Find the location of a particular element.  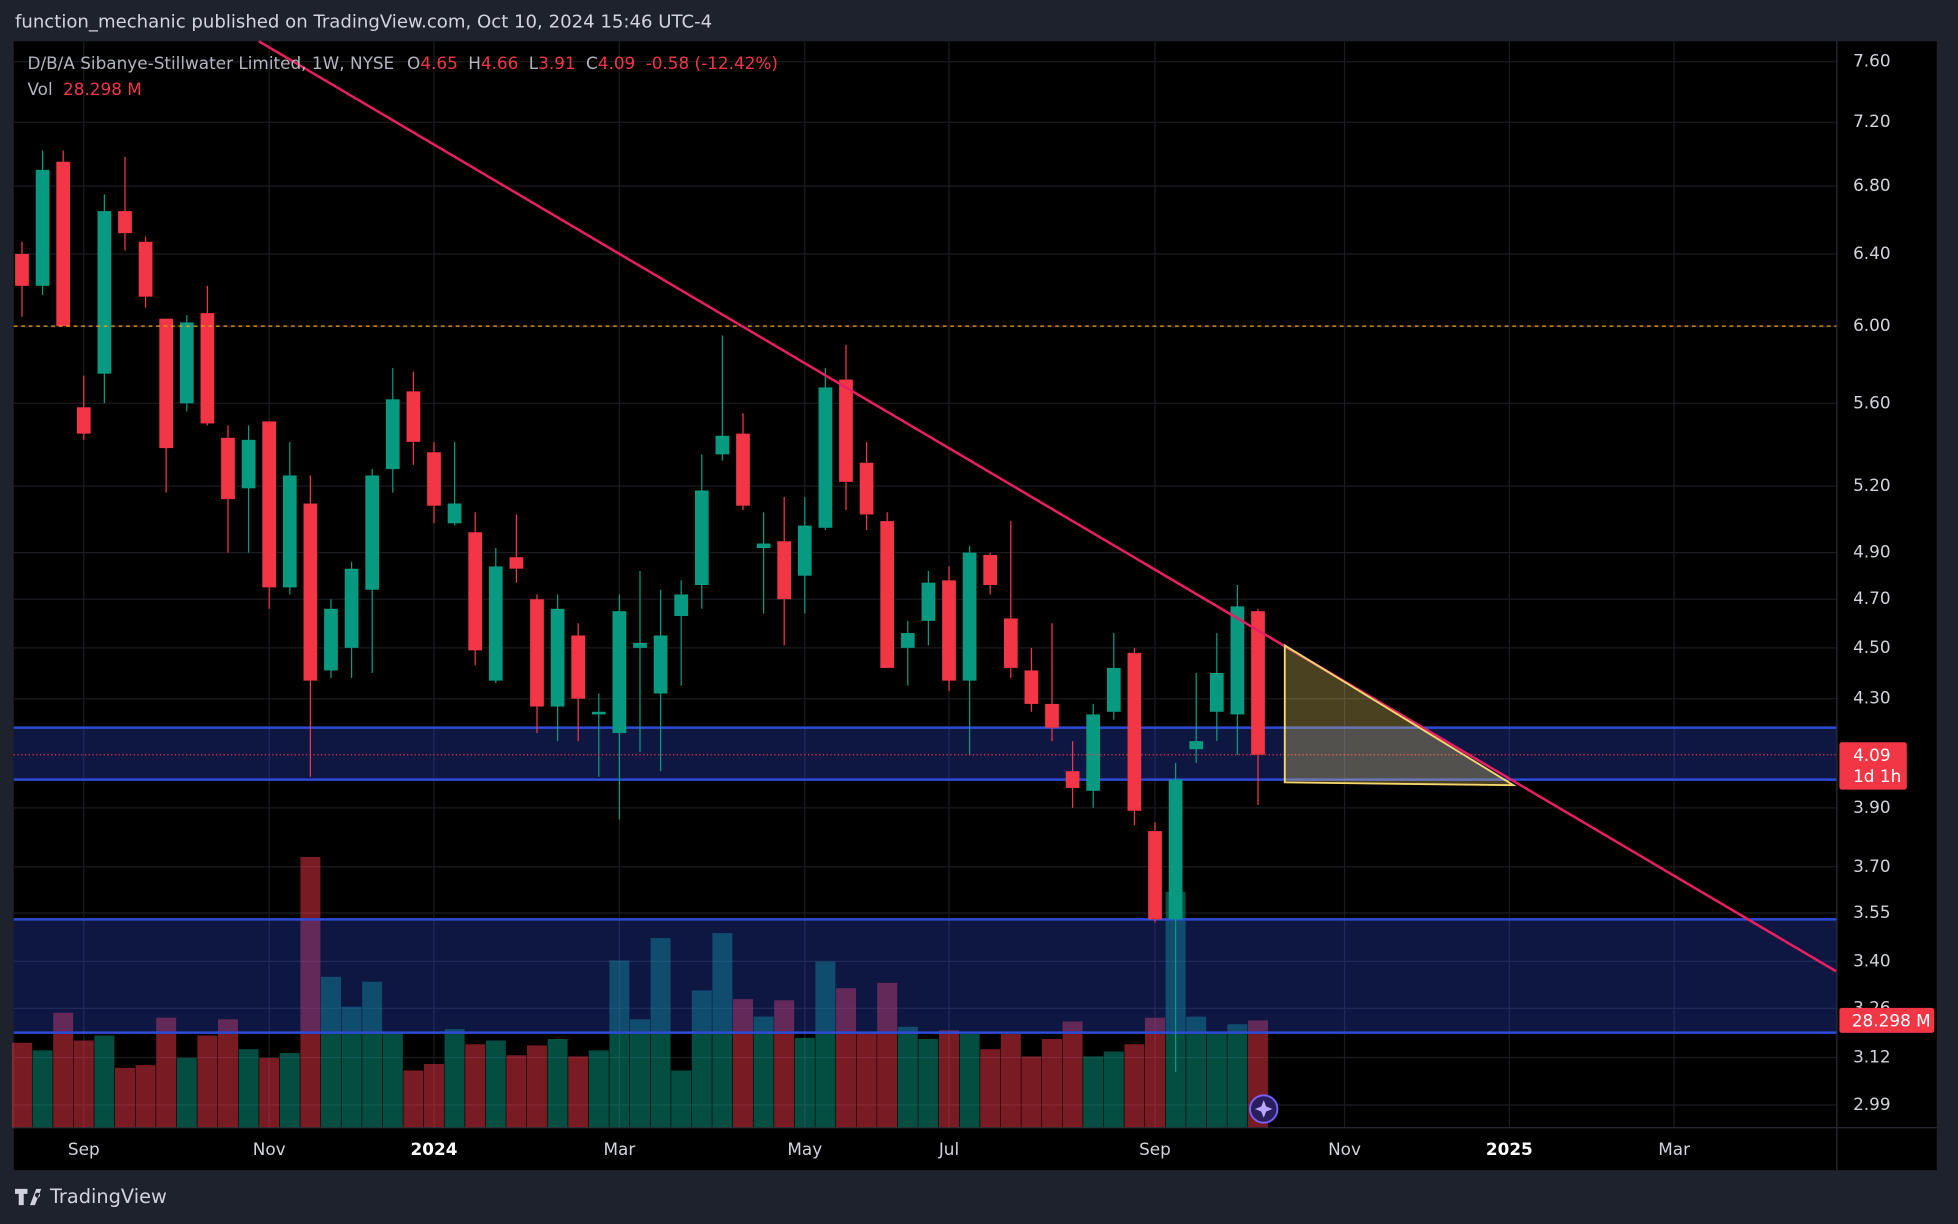

volume-box is located at coordinates (1887, 1020).